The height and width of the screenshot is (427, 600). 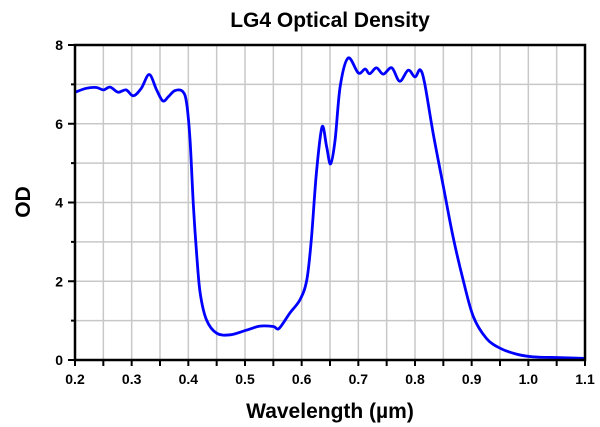 What do you see at coordinates (529, 379) in the screenshot?
I see `x-tick-label: 1.0` at bounding box center [529, 379].